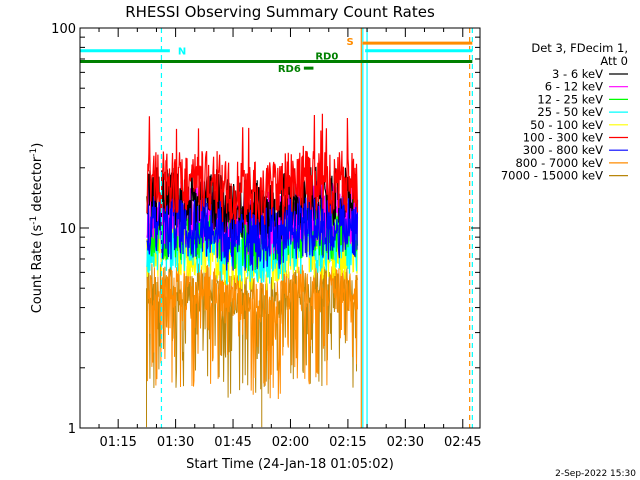  I want to click on legend-entry-label: 25 - 50 keV, so click(570, 112).